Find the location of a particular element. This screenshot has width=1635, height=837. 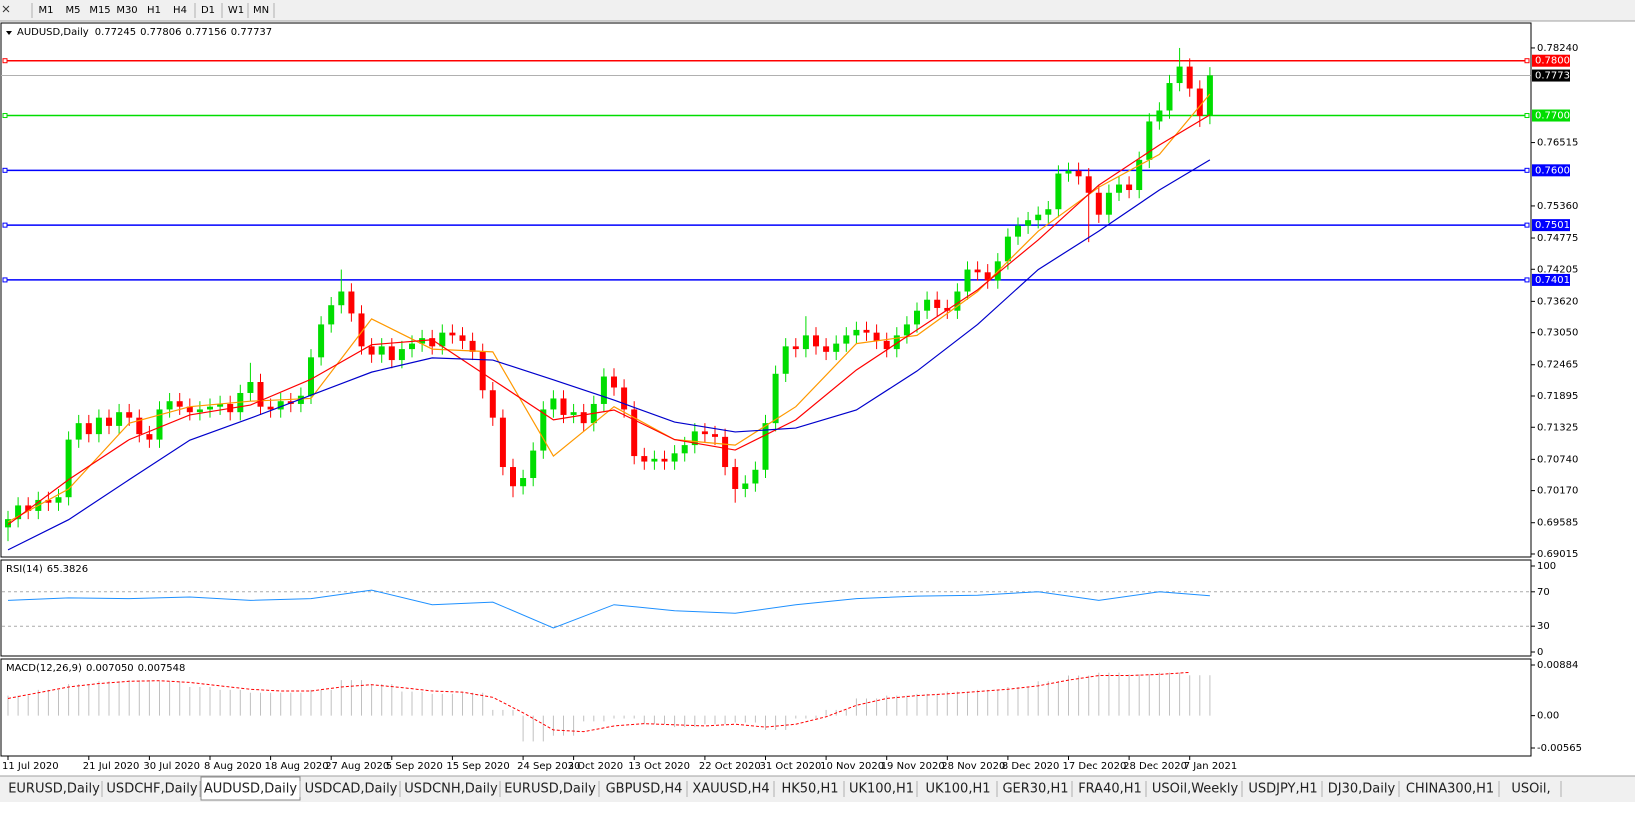

tab-label: GER30,H1 is located at coordinates (1035, 789).